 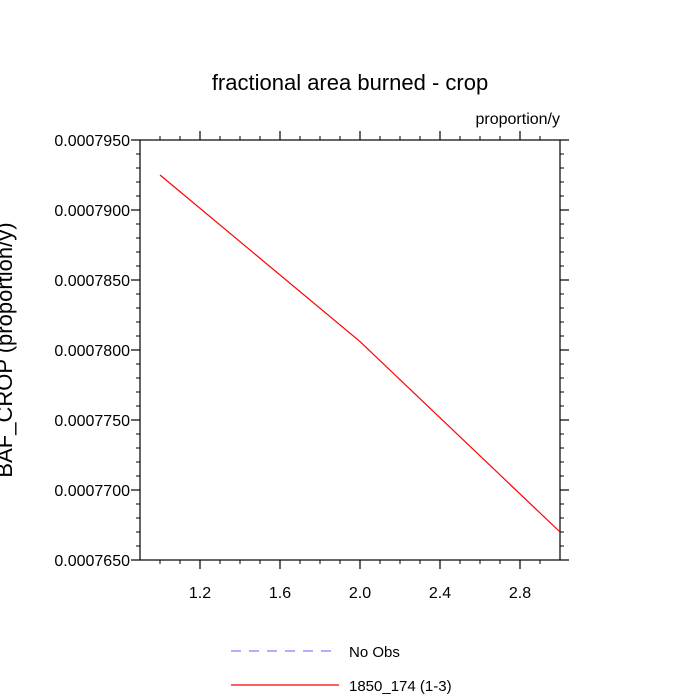 I want to click on units-label: proportion/y, so click(x=518, y=119).